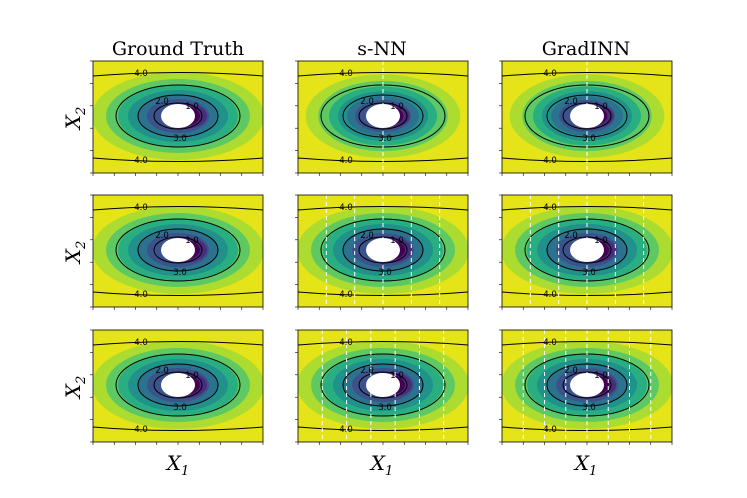 The width and height of the screenshot is (747, 498). I want to click on column-title-ground-truth: Ground Truth, so click(178, 49).